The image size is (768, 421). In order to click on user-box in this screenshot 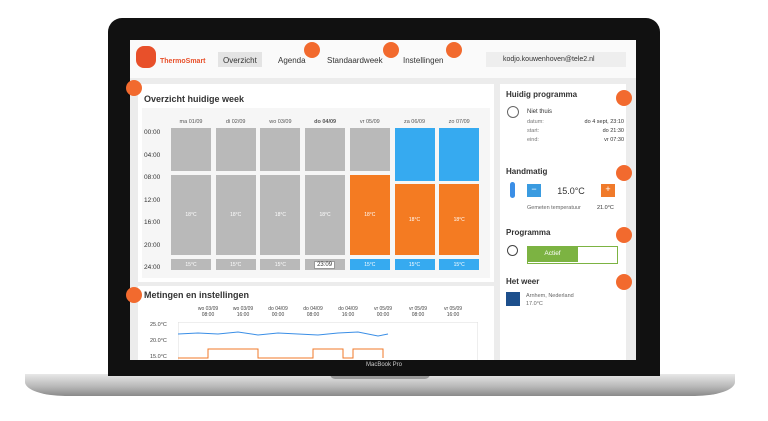, I will do `click(556, 59)`.